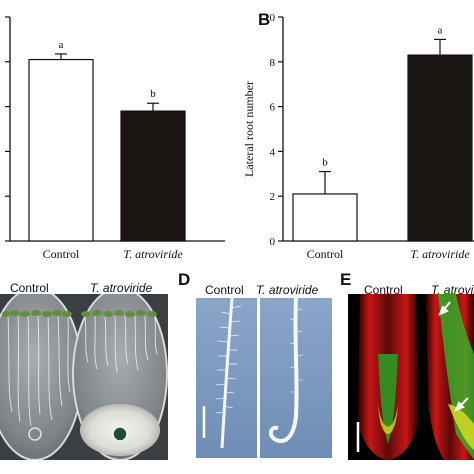 The height and width of the screenshot is (474, 474). What do you see at coordinates (383, 290) in the screenshot?
I see `photo-e-label-control: Control` at bounding box center [383, 290].